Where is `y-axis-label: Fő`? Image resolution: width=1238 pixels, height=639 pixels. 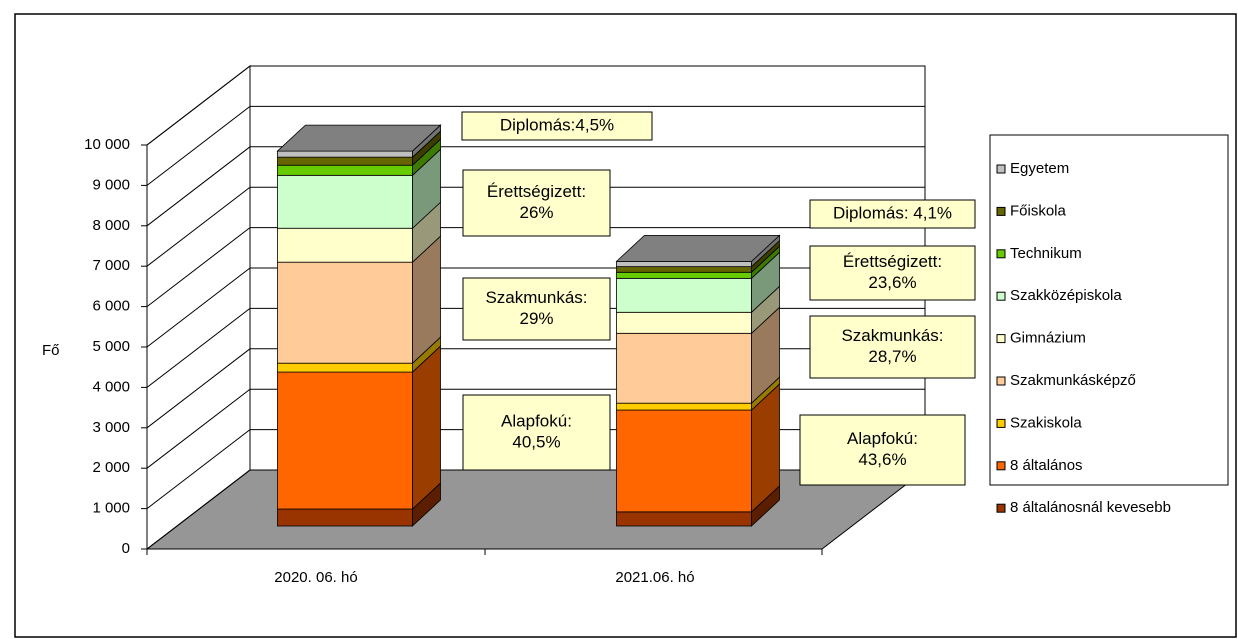 y-axis-label: Fő is located at coordinates (51, 350).